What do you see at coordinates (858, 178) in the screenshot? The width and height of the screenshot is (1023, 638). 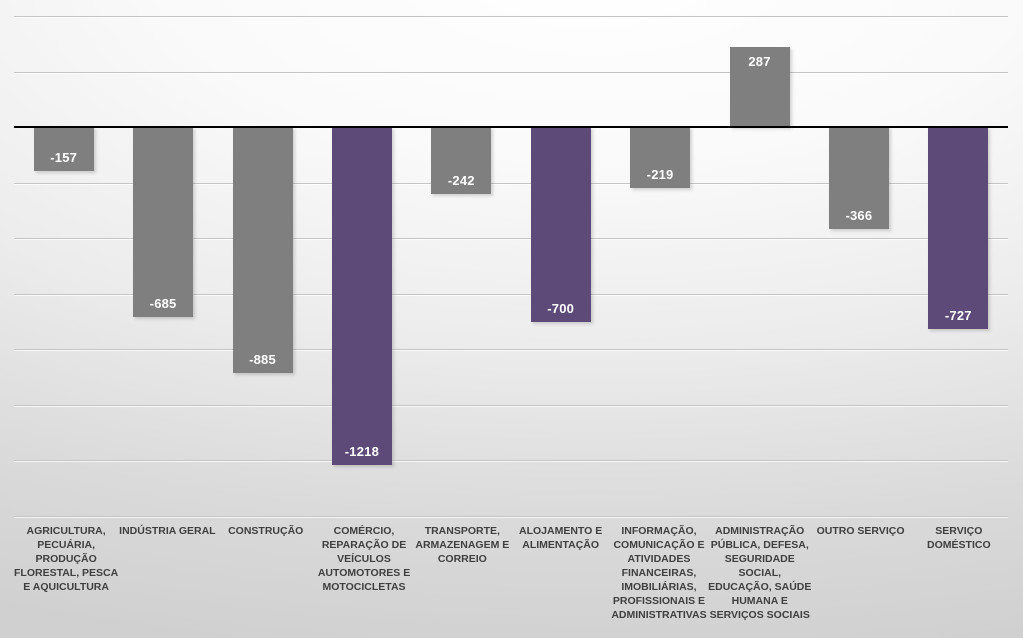 I see `bar-8: -366` at bounding box center [858, 178].